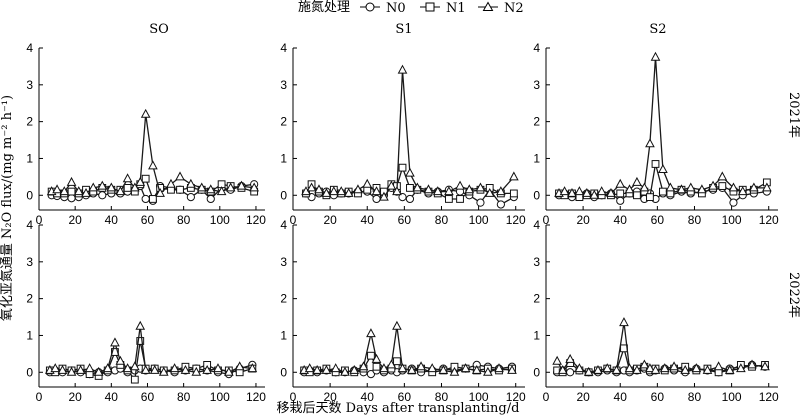 This screenshot has width=800, height=417. Describe the element at coordinates (408, 348) in the screenshot. I see `series-n2` at that location.